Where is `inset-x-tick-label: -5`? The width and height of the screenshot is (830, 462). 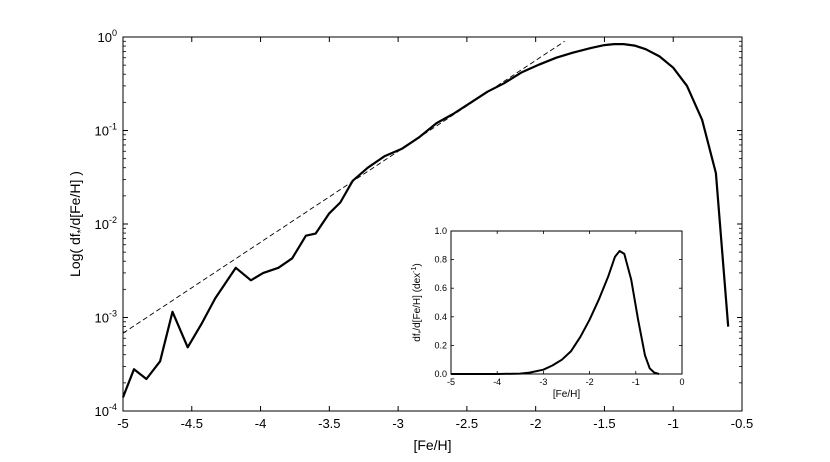 inset-x-tick-label: -5 is located at coordinates (451, 382).